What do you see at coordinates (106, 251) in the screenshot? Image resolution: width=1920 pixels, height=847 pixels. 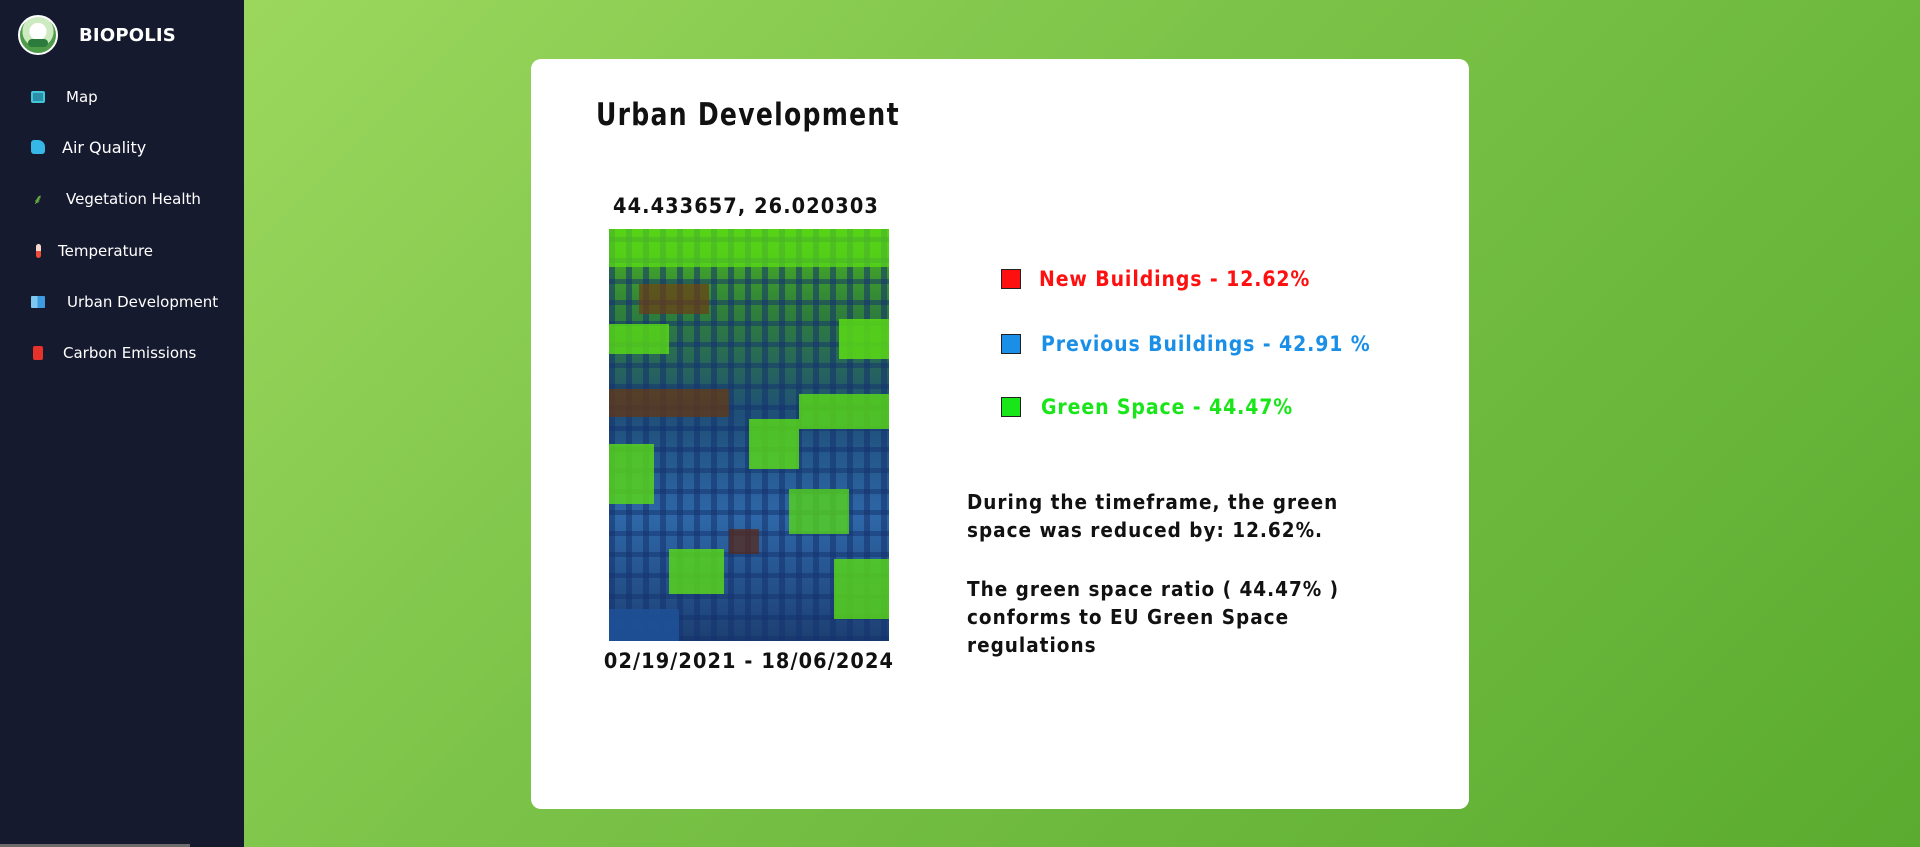 I see `sidebar-item-label: Temperature` at bounding box center [106, 251].